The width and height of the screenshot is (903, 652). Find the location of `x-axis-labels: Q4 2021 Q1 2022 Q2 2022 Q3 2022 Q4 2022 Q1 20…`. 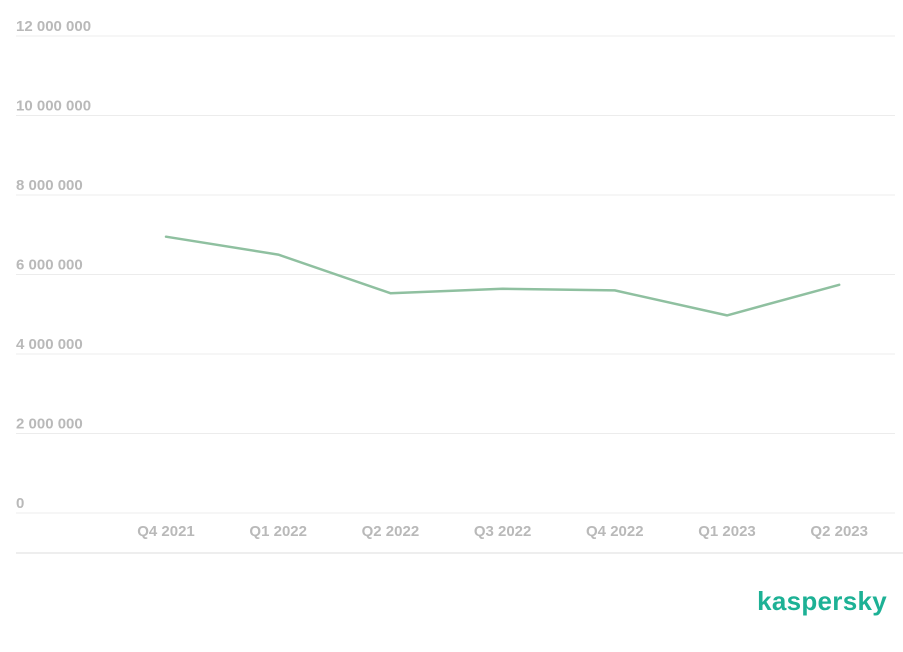

x-axis-labels: Q4 2021 Q1 2022 Q2 2022 Q3 2022 Q4 2022 Q1 20… is located at coordinates (502, 531).